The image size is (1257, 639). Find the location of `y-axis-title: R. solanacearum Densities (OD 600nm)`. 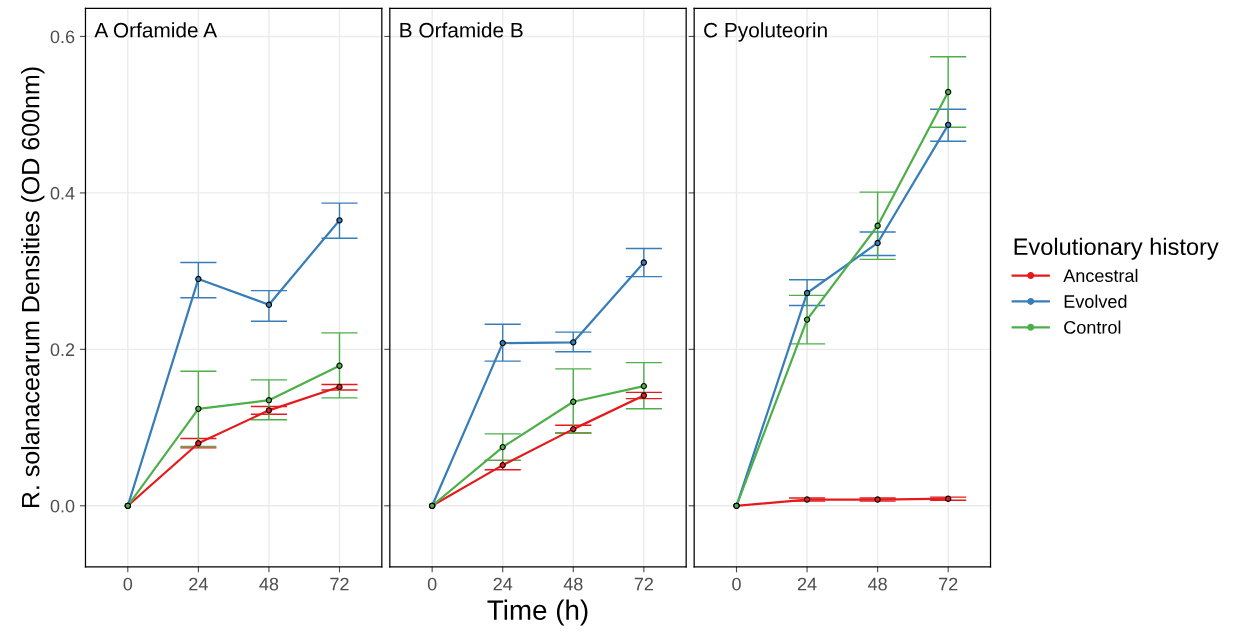

y-axis-title: R. solanacearum Densities (OD 600nm) is located at coordinates (33, 287).